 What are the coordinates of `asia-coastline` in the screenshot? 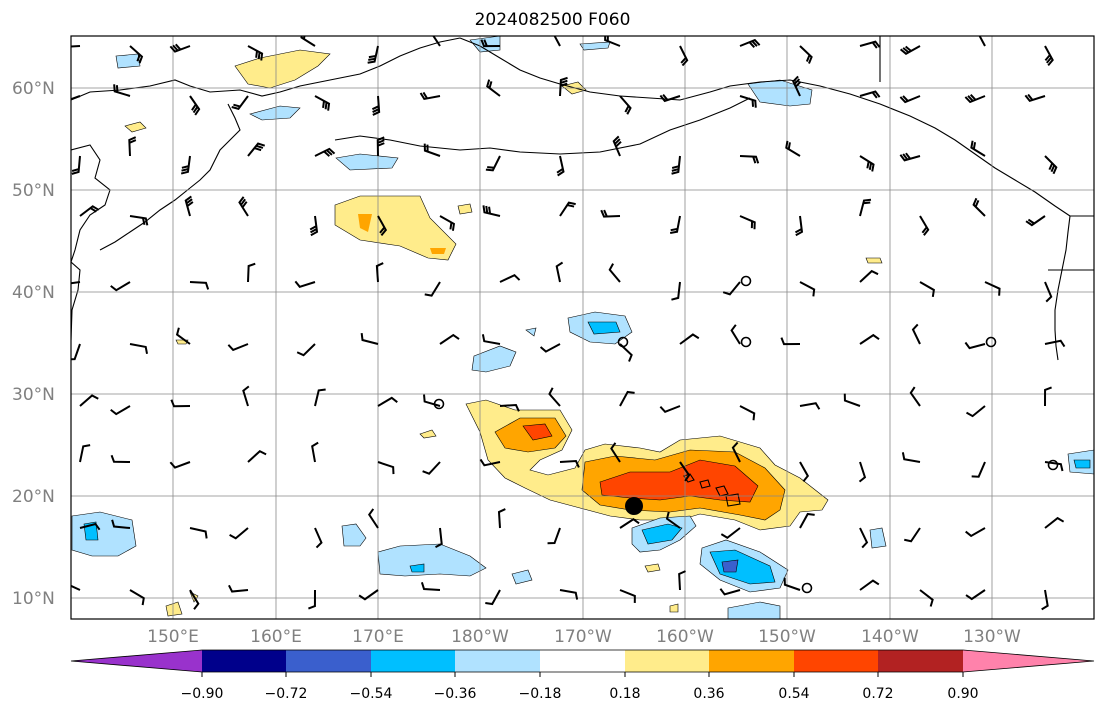 It's located at (266, 69).